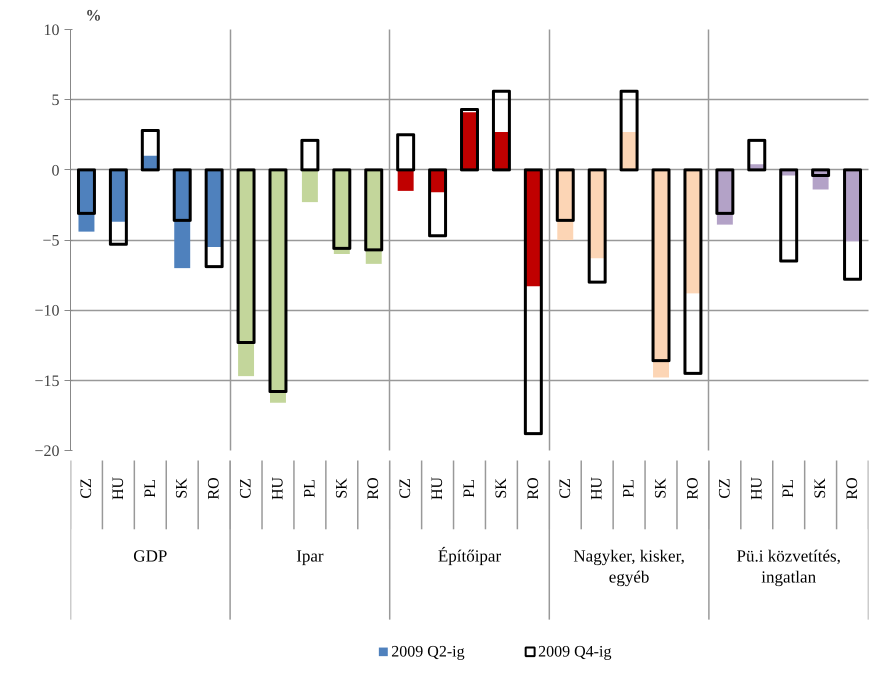  I want to click on y-tick-label: 10, so click(52, 30).